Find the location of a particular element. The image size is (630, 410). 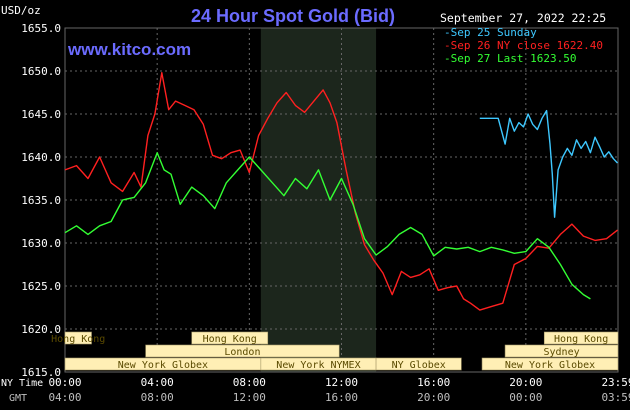

x-tick-label-ny: 00:00 is located at coordinates (64, 382).